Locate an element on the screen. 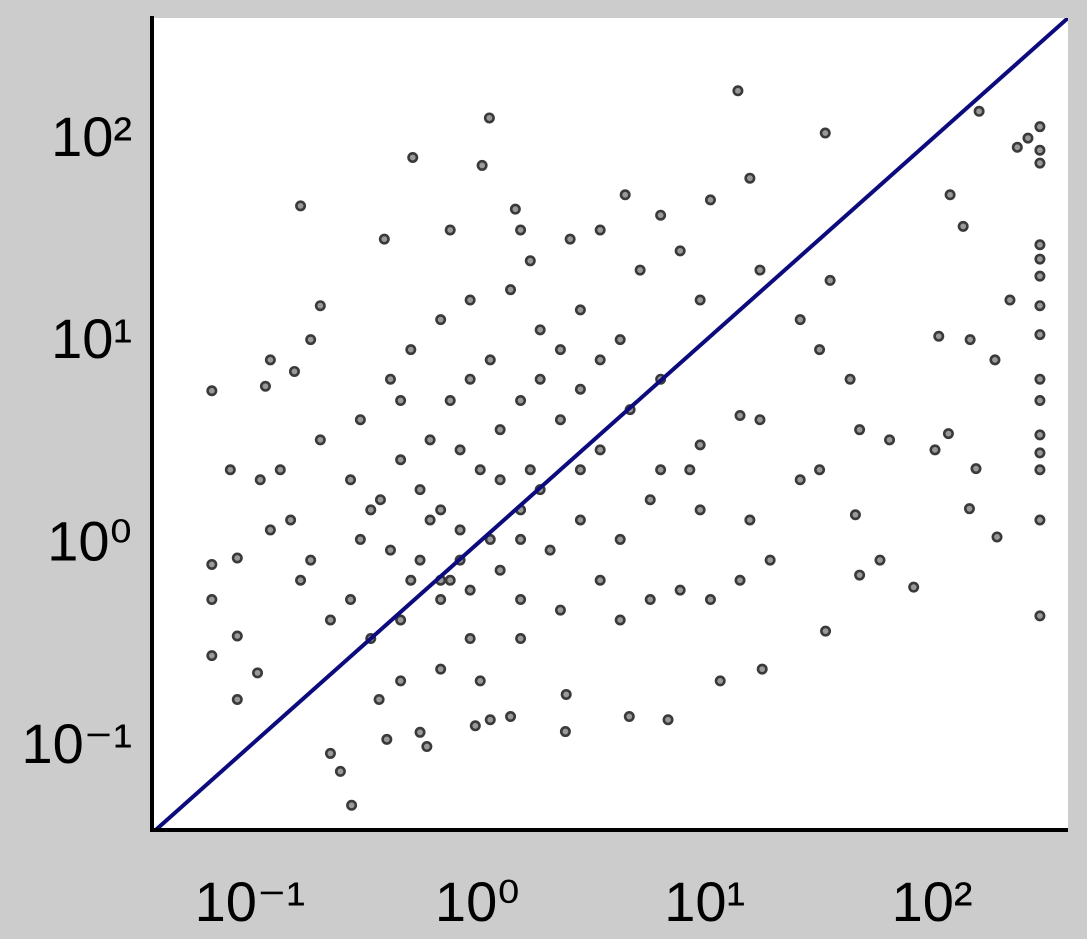  x-tick-label: 10² is located at coordinates (932, 901).